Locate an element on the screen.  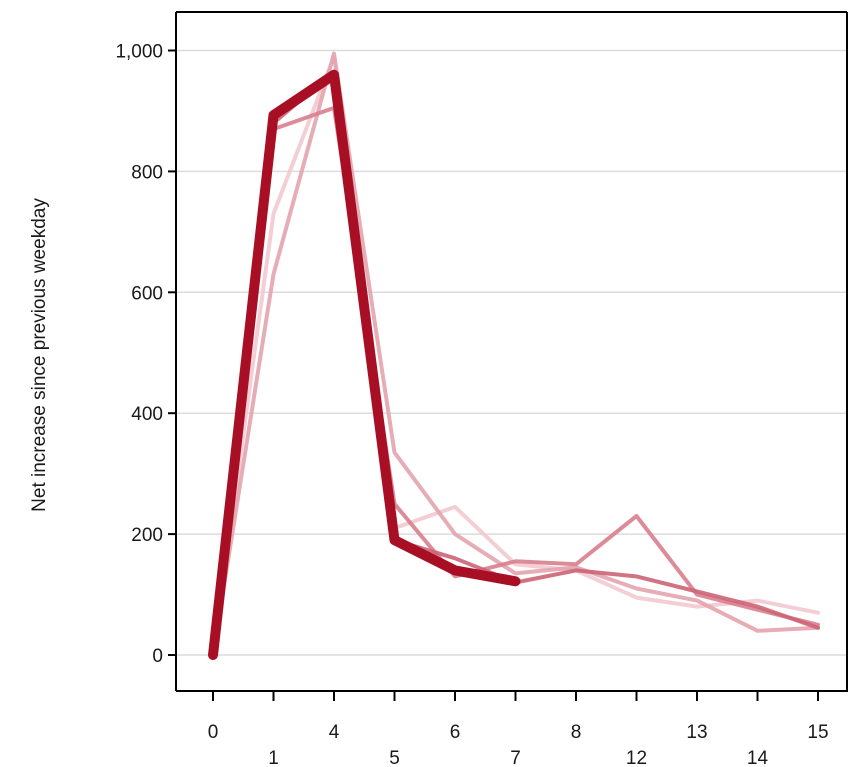
y-tick-label-5: 1,000 is located at coordinates (139, 52).